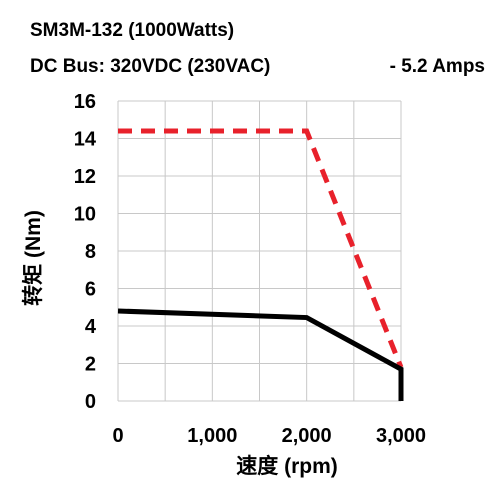 This screenshot has width=500, height=482. What do you see at coordinates (260, 354) in the screenshot?
I see `series-continuous-torque-solid` at bounding box center [260, 354].